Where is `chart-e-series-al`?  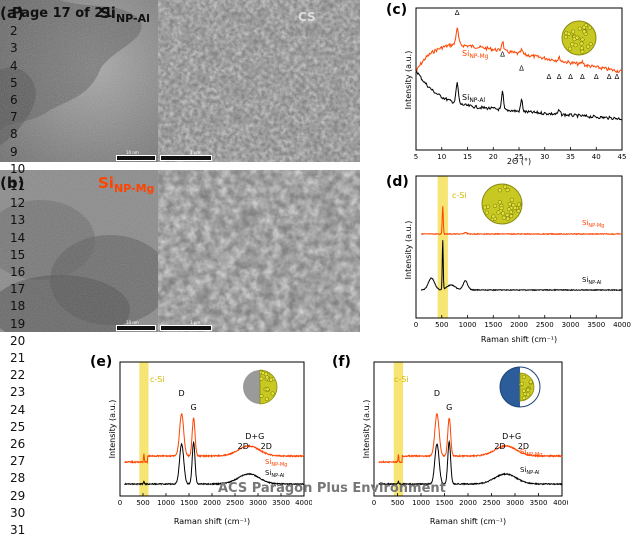
chart-e-series-al is located at coordinates (214, 463).